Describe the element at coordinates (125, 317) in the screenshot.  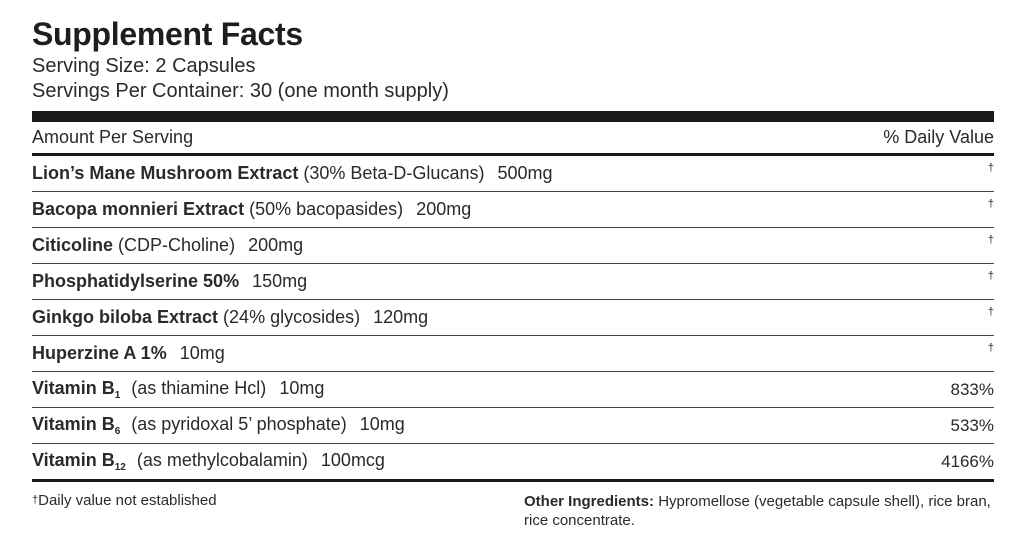
I see `ingredient-name: Ginkgo biloba Extract` at that location.